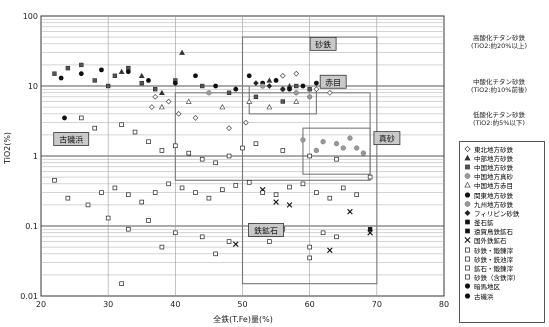 Image resolution: width=549 pixels, height=327 pixels. What do you see at coordinates (29, 296) in the screenshot?
I see `y-tick-label: 0.01` at bounding box center [29, 296].